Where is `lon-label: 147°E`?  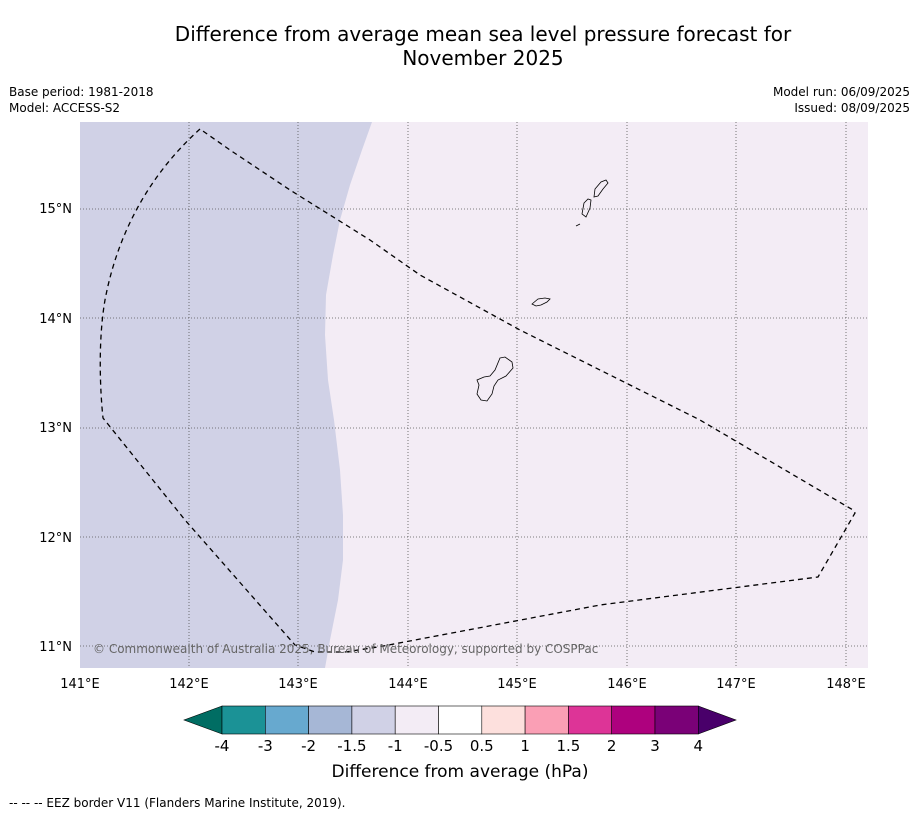
lon-label: 147°E is located at coordinates (736, 684).